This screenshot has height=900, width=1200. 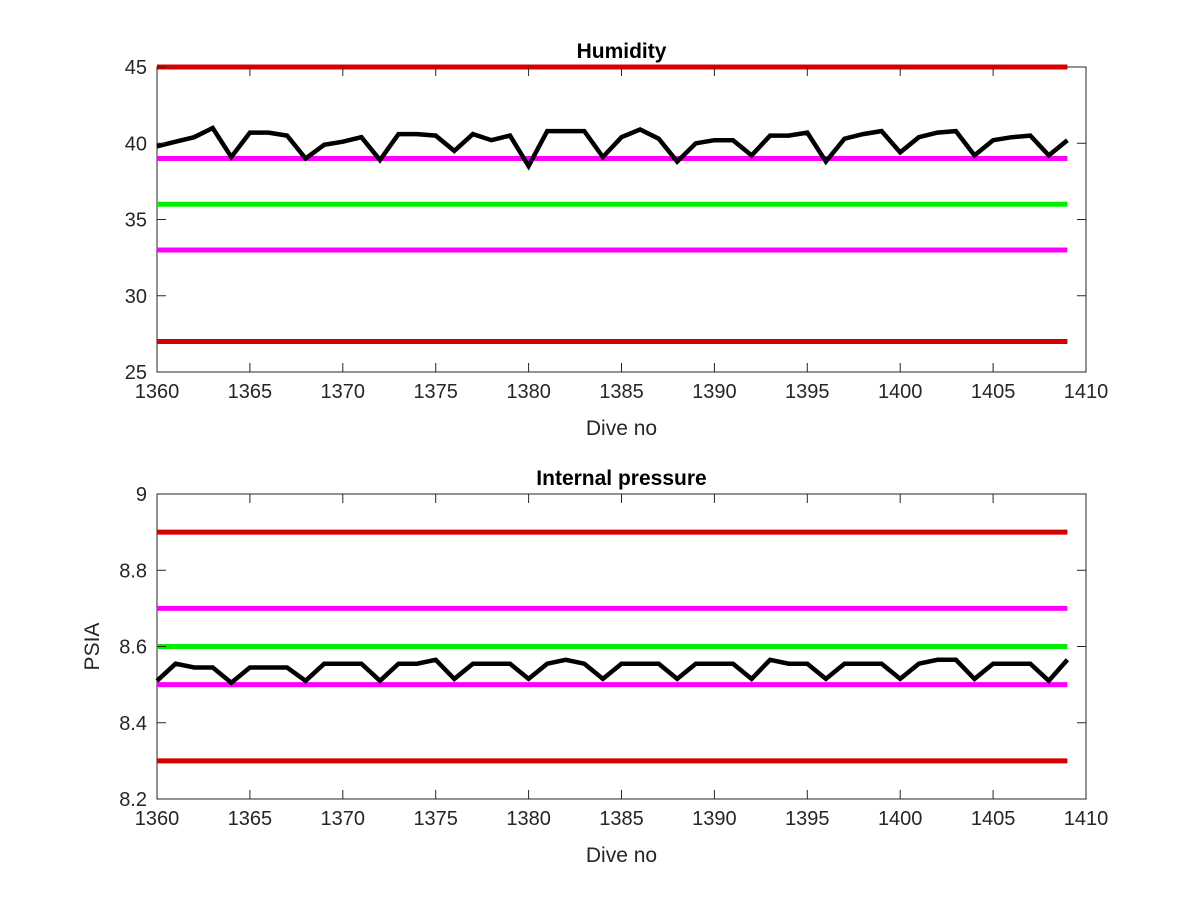 I want to click on y-tick-label: 40, so click(x=136, y=144).